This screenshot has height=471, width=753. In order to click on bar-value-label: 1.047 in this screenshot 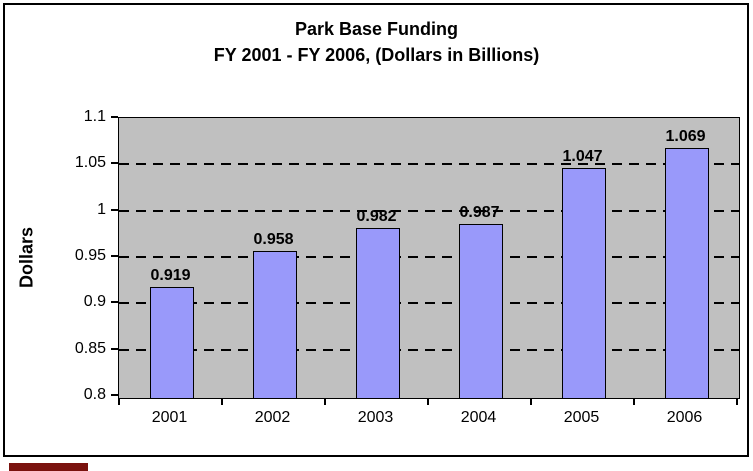, I will do `click(582, 157)`.